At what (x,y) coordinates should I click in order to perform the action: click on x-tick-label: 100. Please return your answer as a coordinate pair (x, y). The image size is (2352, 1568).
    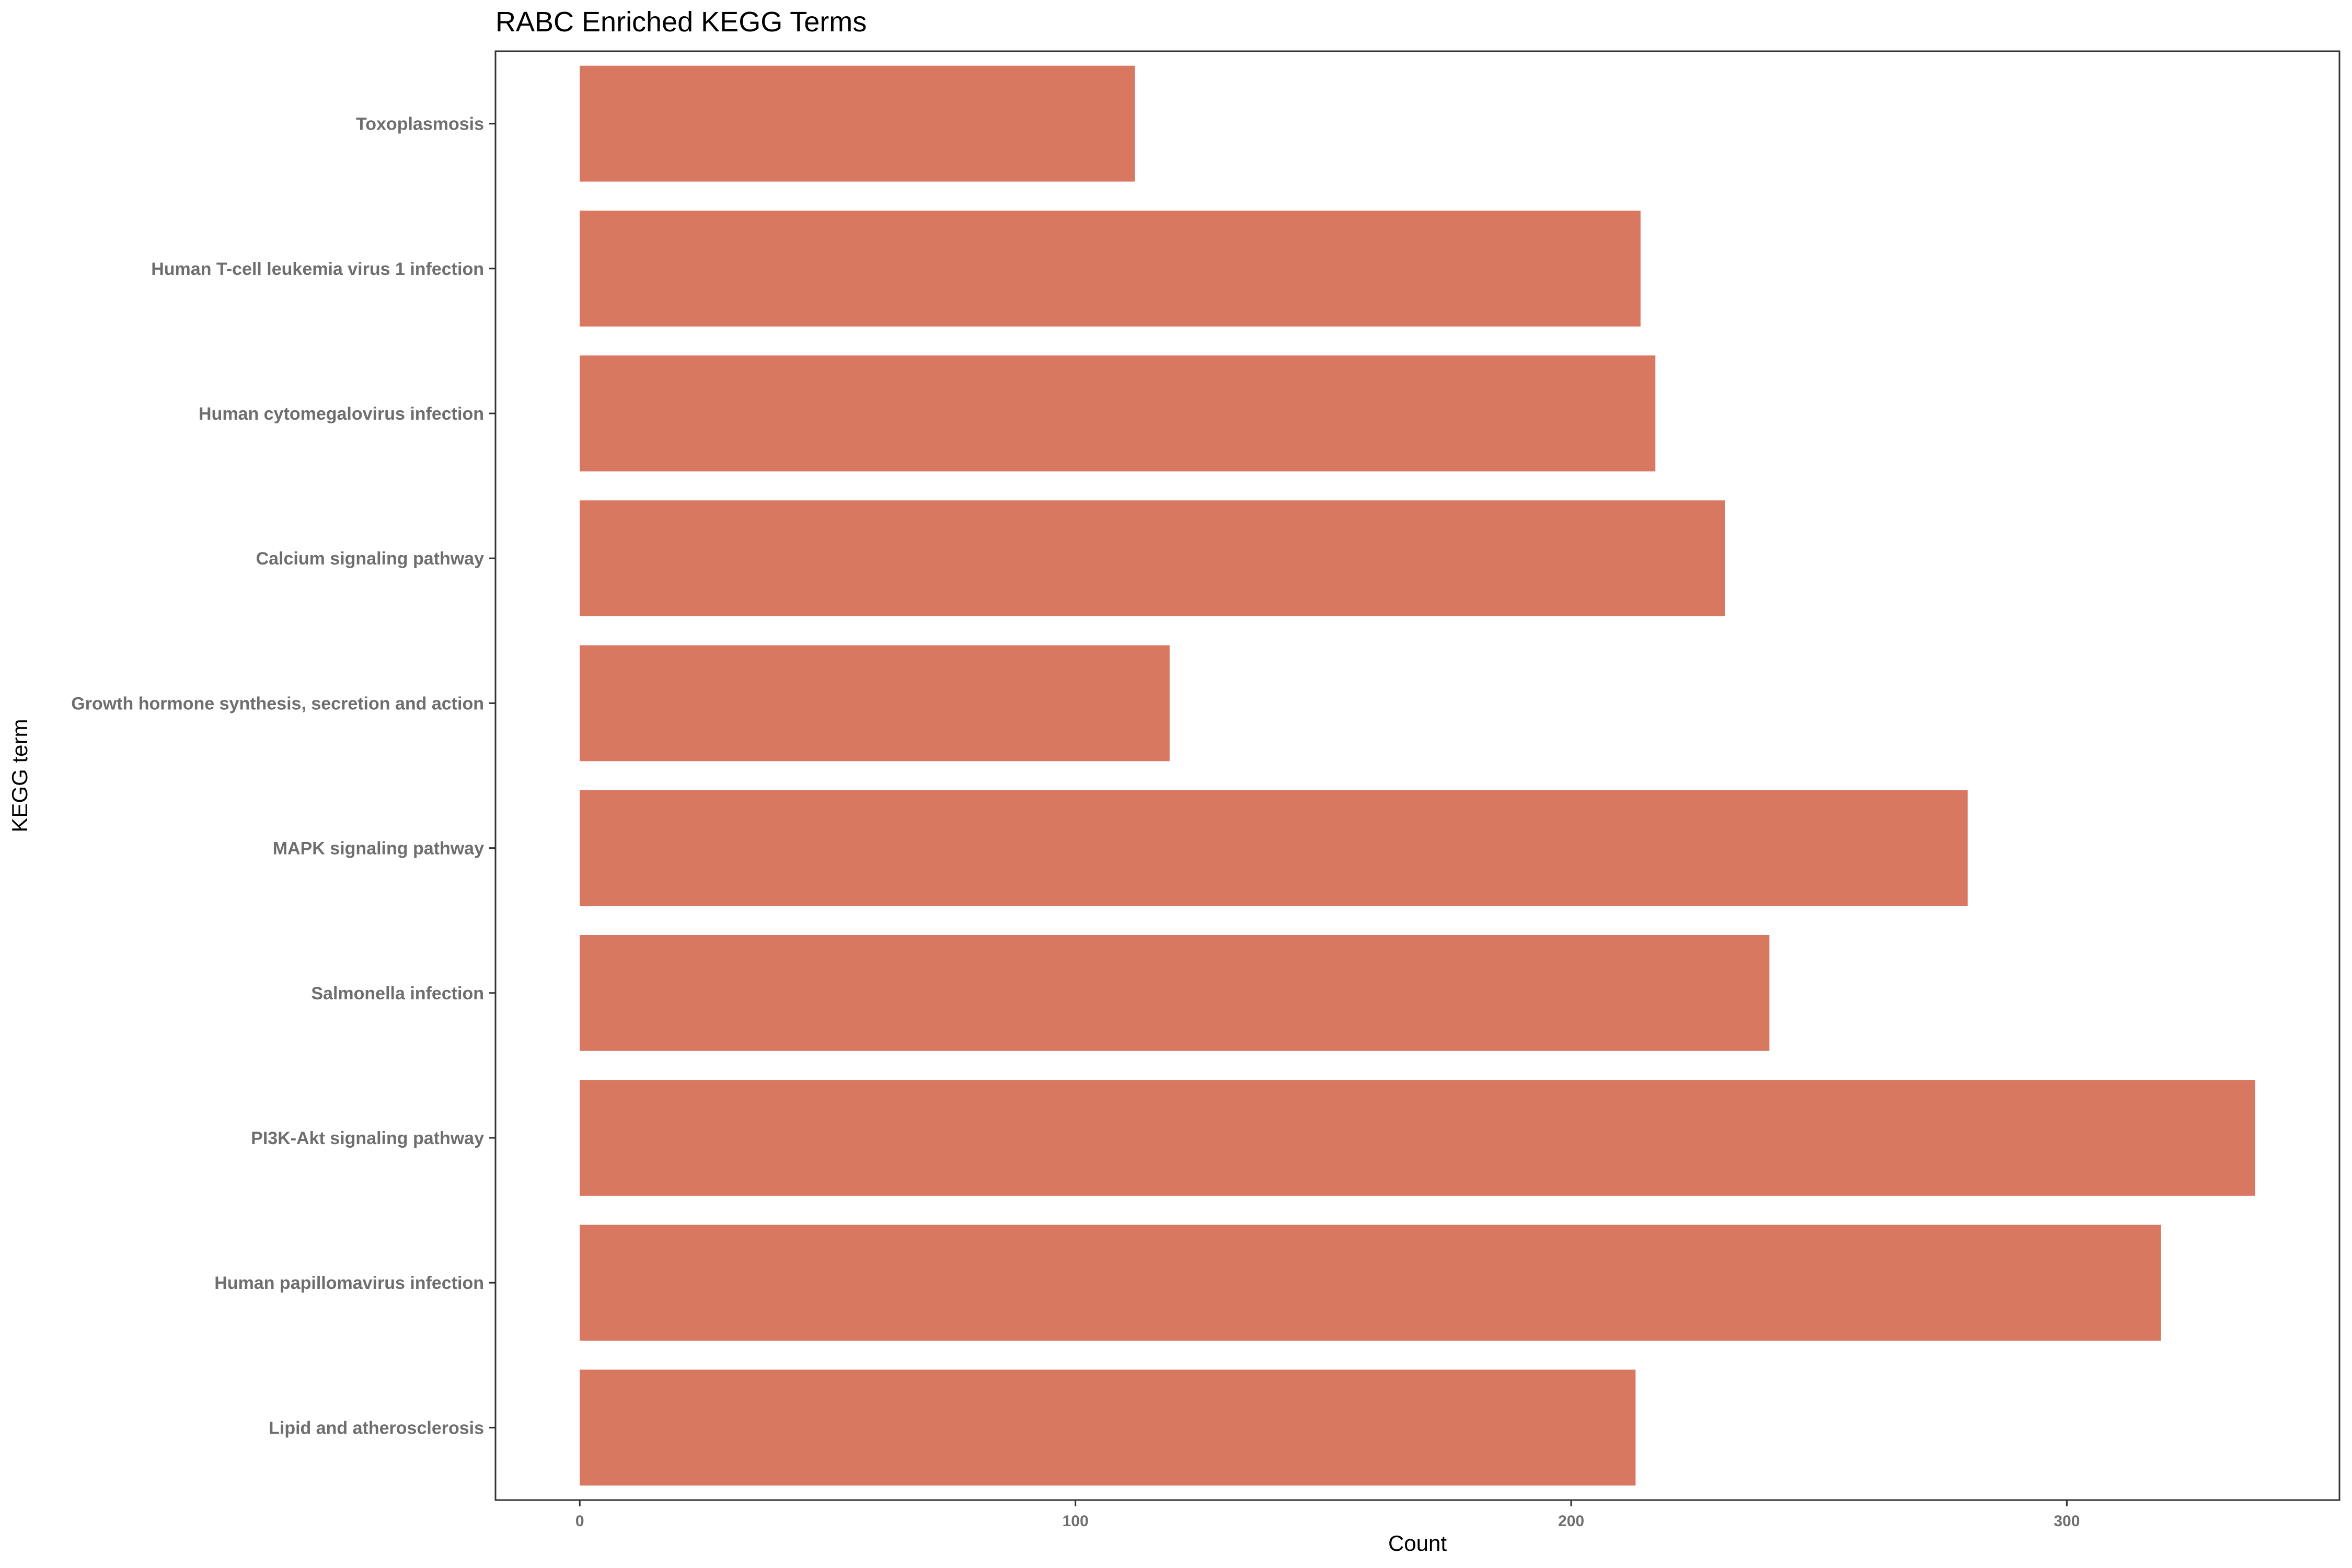
    Looking at the image, I should click on (1076, 1521).